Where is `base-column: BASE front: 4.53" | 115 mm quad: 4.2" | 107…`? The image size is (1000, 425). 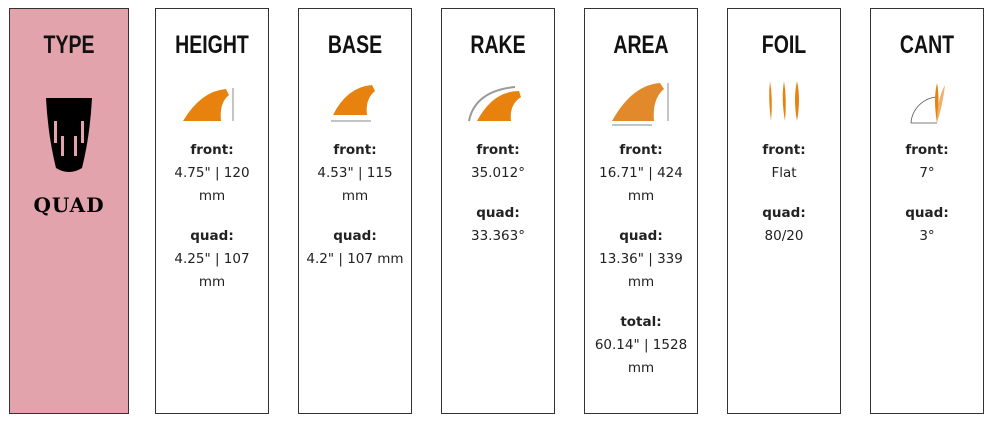
base-column: BASE front: 4.53" | 115 mm quad: 4.2" | 107… is located at coordinates (355, 211).